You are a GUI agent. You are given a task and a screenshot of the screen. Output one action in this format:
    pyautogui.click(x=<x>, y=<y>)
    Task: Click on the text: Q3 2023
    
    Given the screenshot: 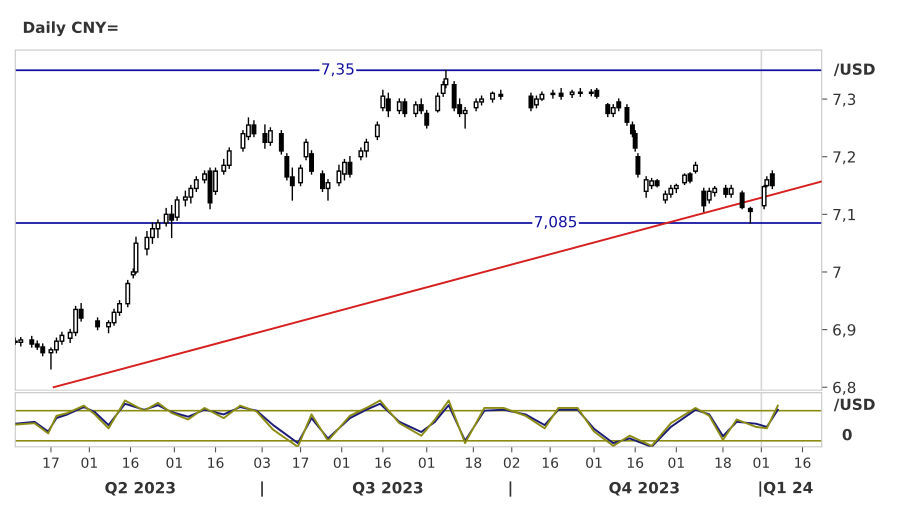 What is the action you would take?
    pyautogui.click(x=387, y=489)
    